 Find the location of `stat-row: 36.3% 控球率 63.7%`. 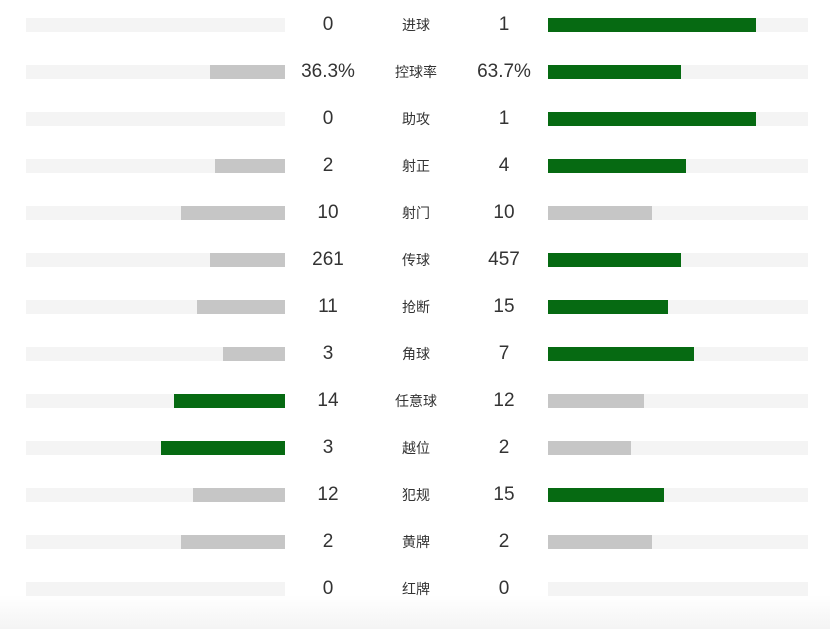

stat-row: 36.3% 控球率 63.7% is located at coordinates (415, 70).